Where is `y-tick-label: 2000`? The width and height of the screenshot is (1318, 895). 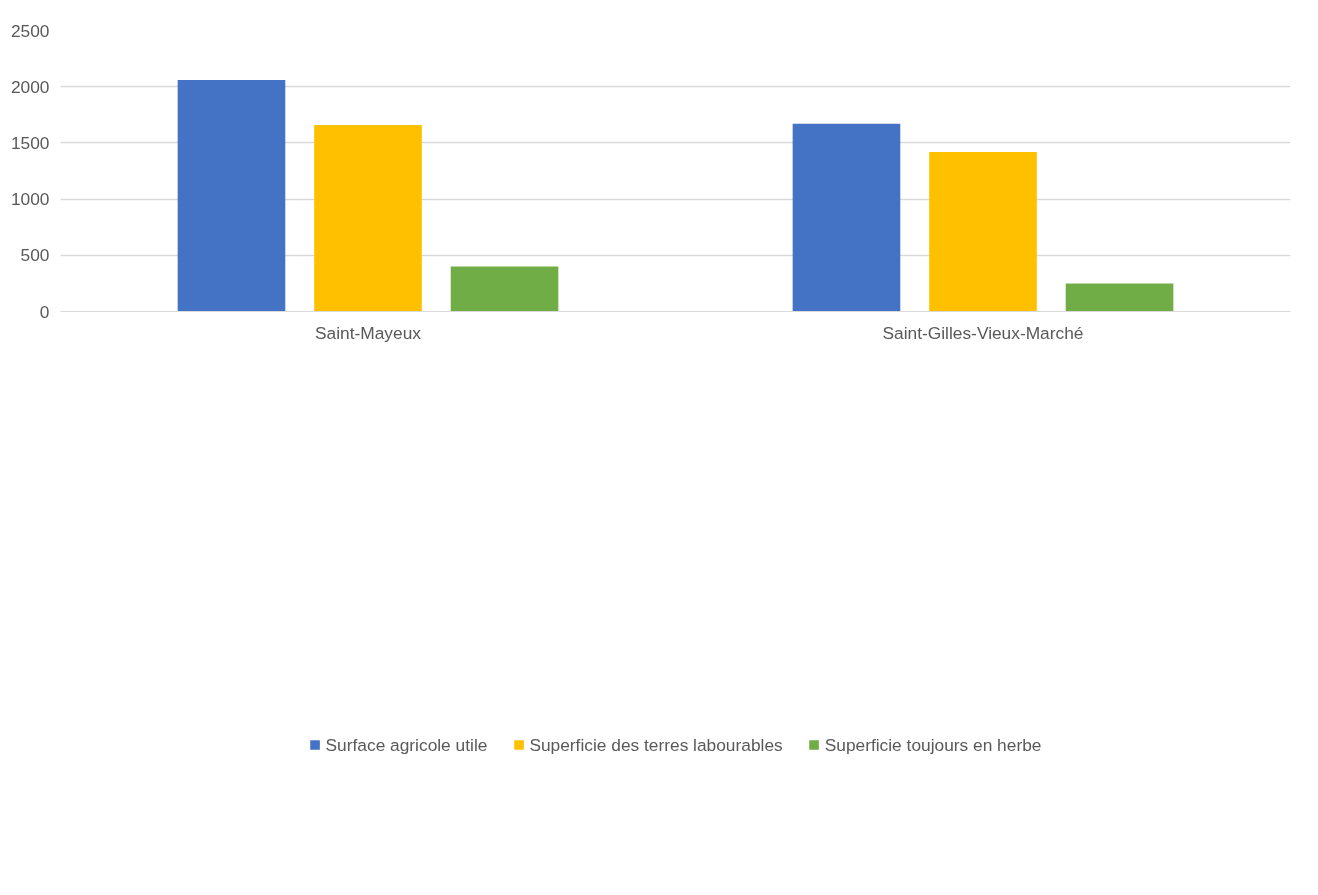
y-tick-label: 2000 is located at coordinates (30, 86).